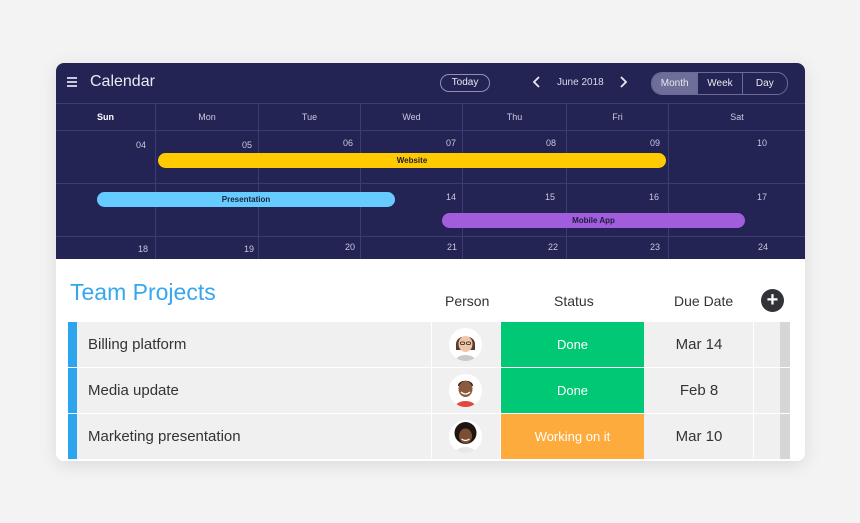 The image size is (860, 523). Describe the element at coordinates (580, 82) in the screenshot. I see `current-month-label: June 2018` at that location.